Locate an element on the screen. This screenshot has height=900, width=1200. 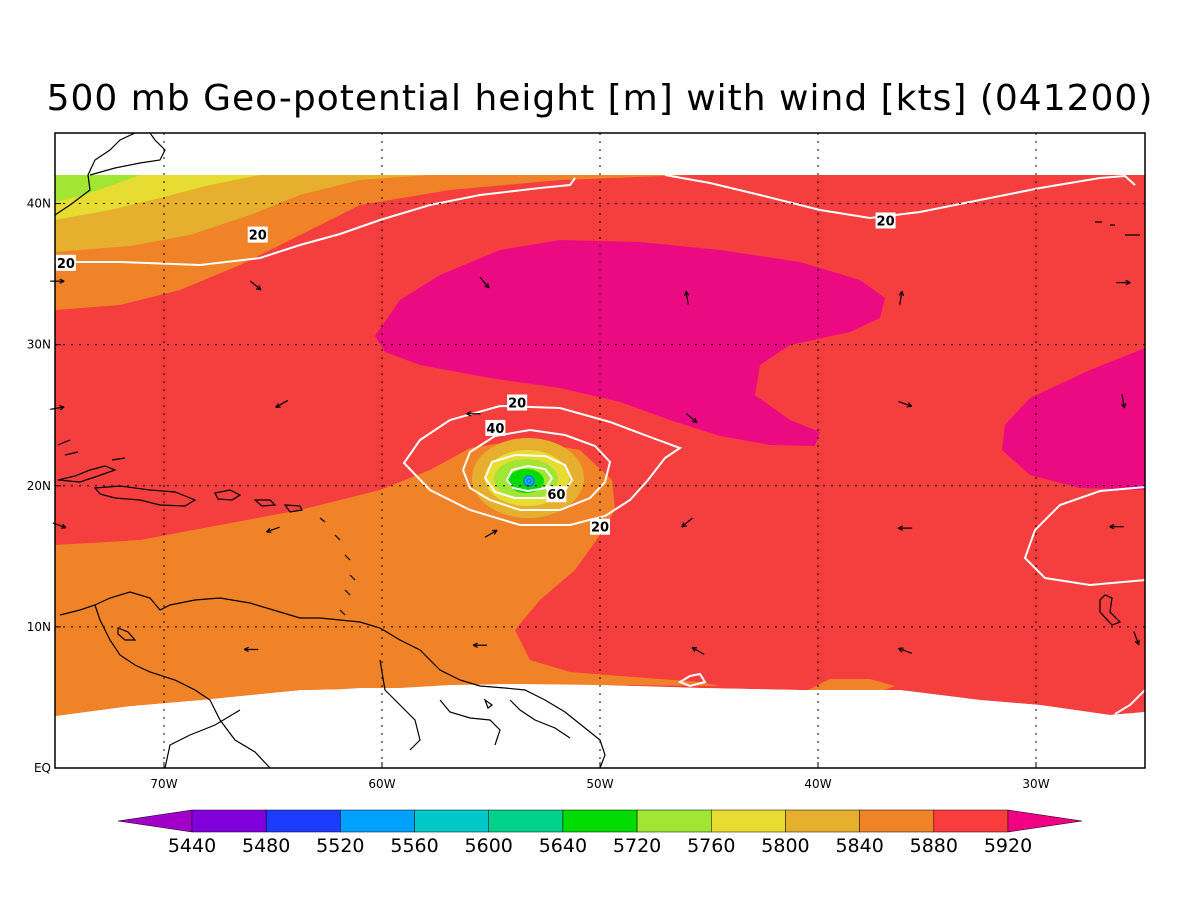
colorbar-label: 5560 is located at coordinates (414, 846).